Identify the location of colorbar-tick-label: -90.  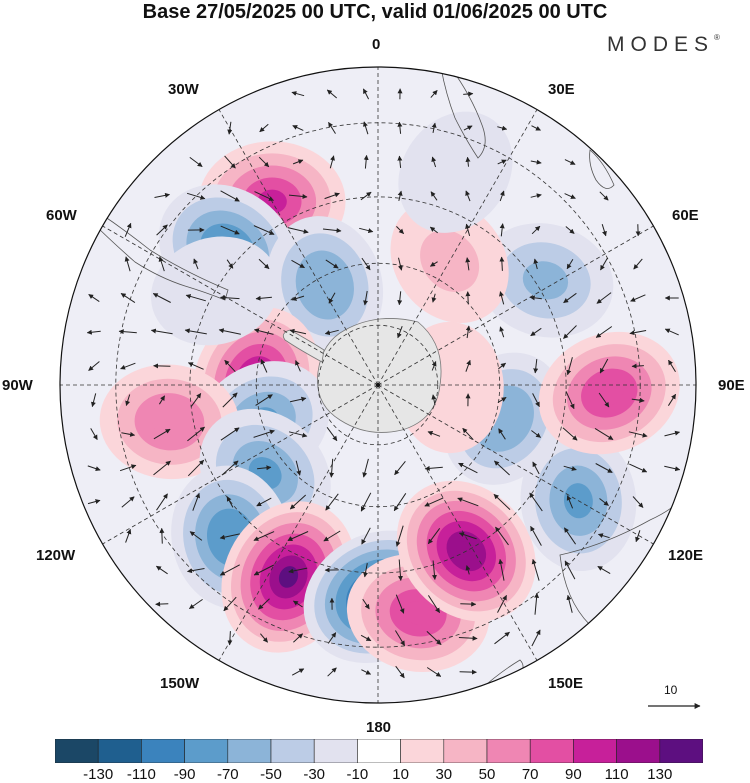
(184, 774).